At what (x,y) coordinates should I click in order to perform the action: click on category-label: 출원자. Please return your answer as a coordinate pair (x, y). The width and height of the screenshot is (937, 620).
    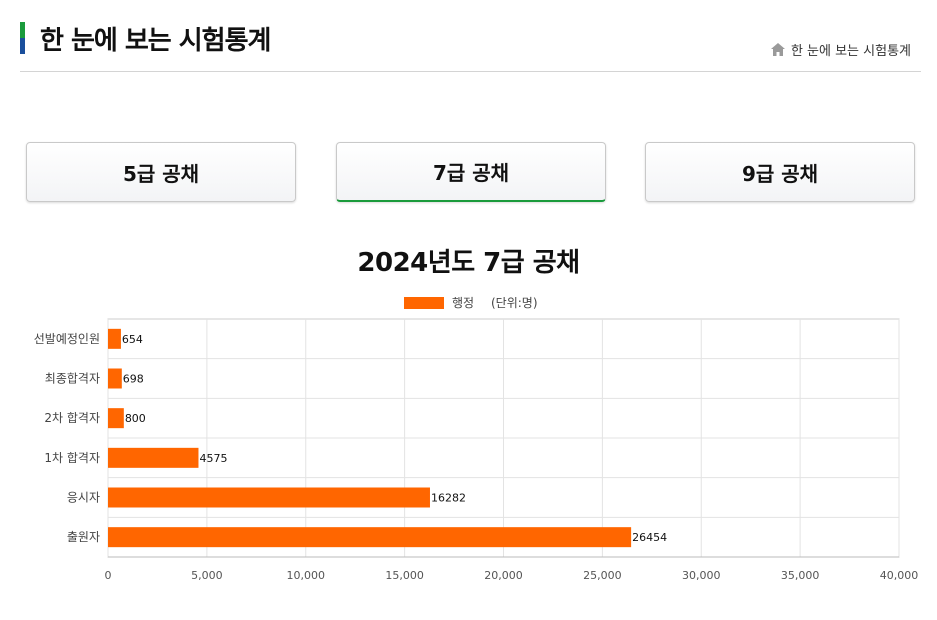
    Looking at the image, I should click on (83, 537).